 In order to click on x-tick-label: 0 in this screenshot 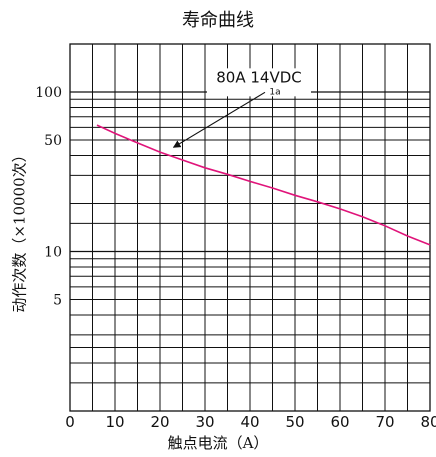, I will do `click(70, 422)`.